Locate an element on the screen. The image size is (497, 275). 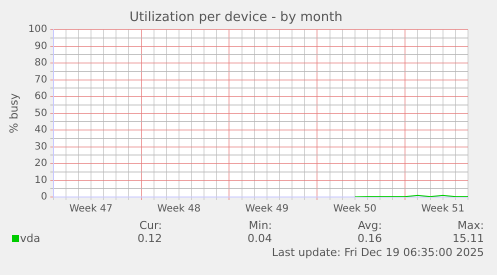
y-tick-label: 10 is located at coordinates (41, 180).